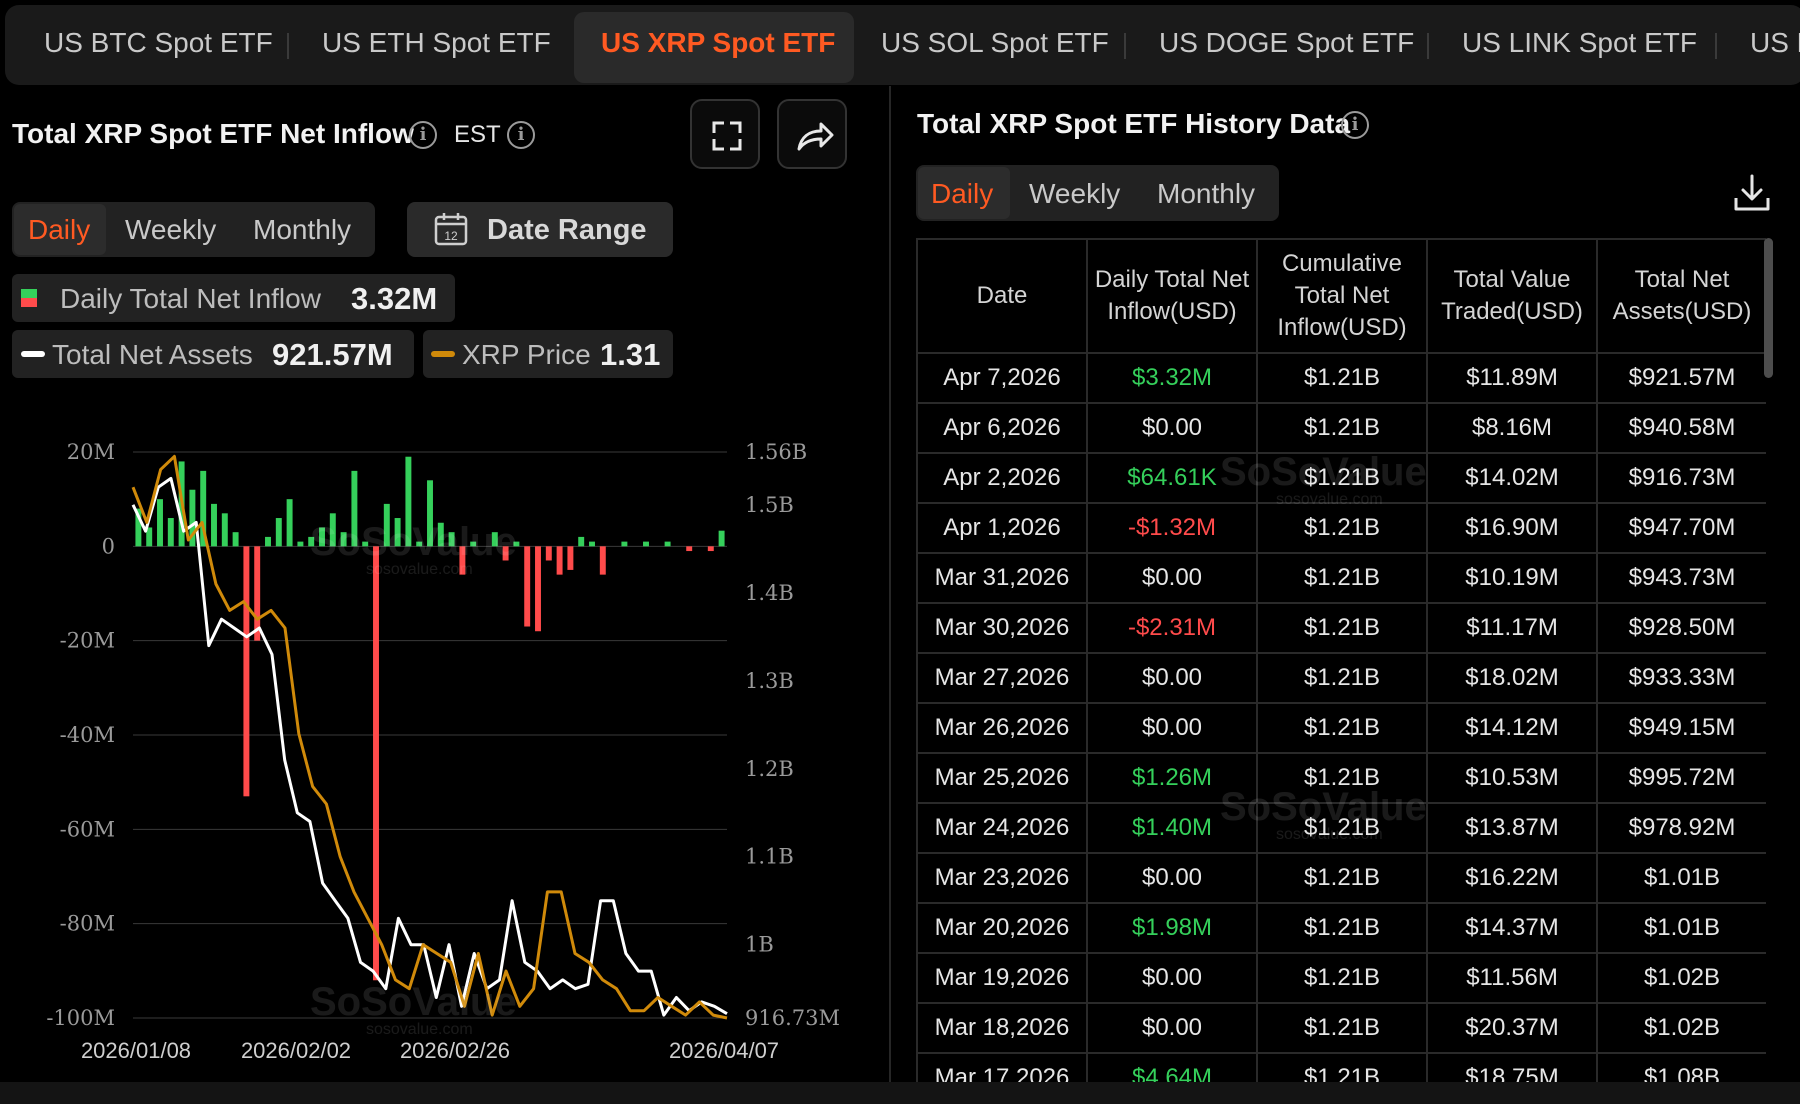 The height and width of the screenshot is (1104, 1800). I want to click on table-row: Apr 2,2026 $64.61K $1.21B $14.02M $916.73M, so click(1341, 478).